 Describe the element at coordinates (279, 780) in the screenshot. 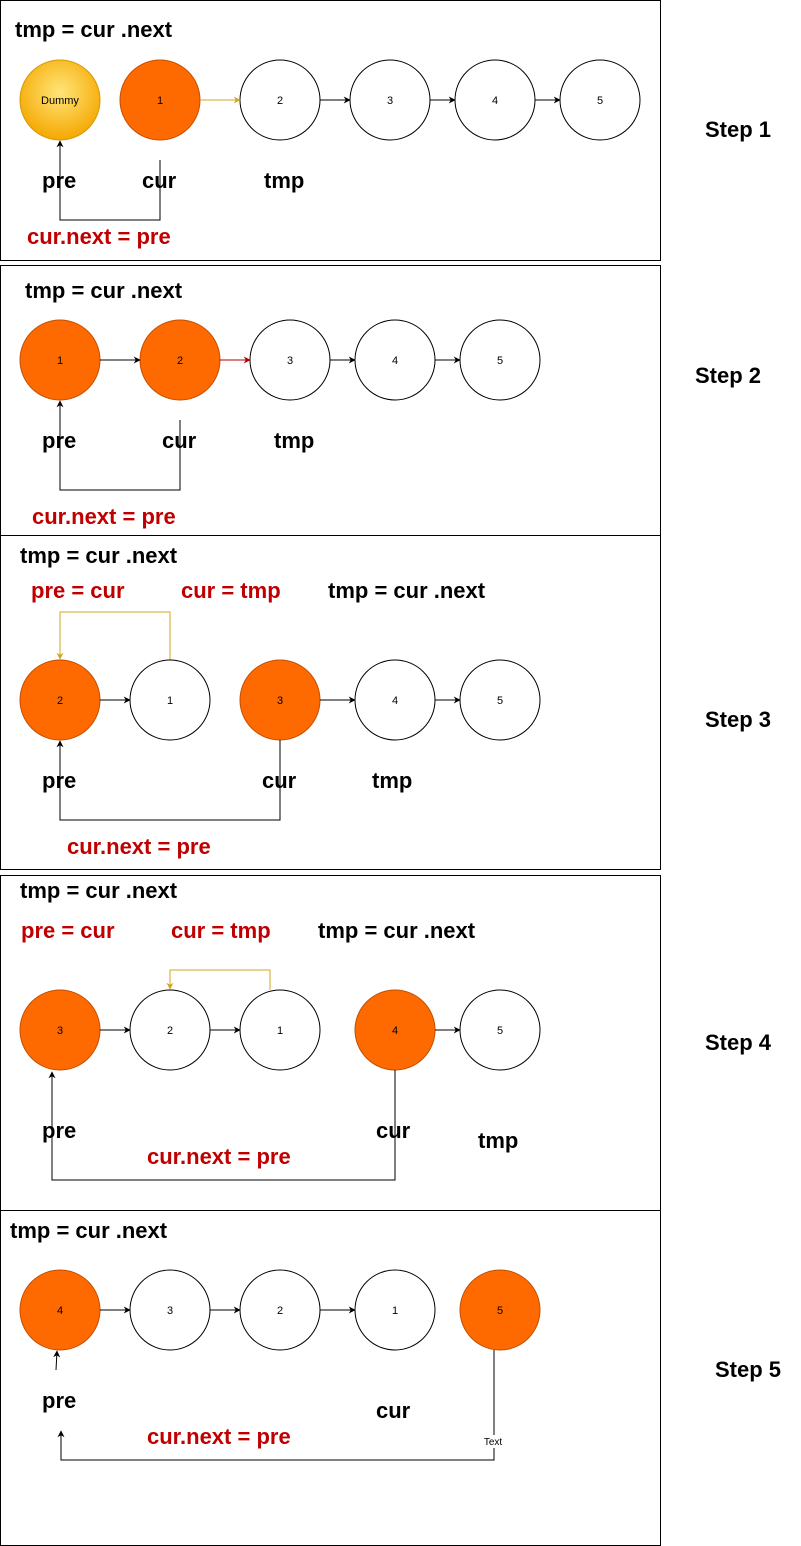

I see `step-3-cur-label: cur` at that location.